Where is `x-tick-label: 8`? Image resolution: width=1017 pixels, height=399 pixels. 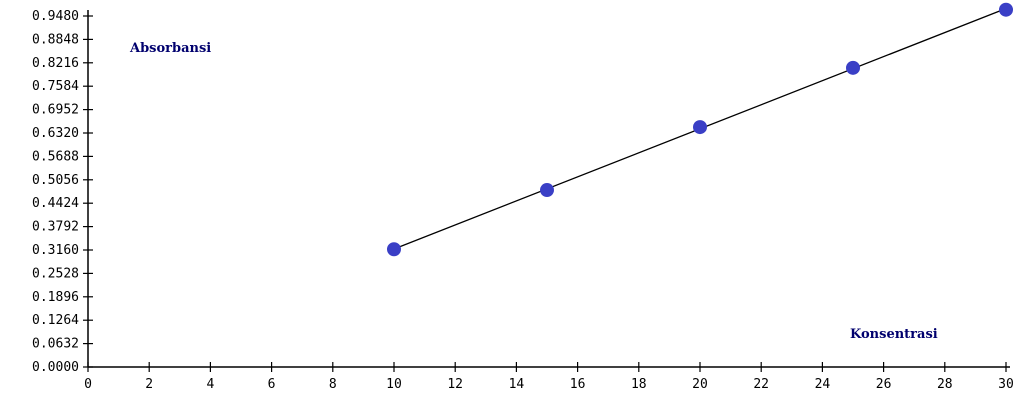
x-tick-label: 8 is located at coordinates (333, 384).